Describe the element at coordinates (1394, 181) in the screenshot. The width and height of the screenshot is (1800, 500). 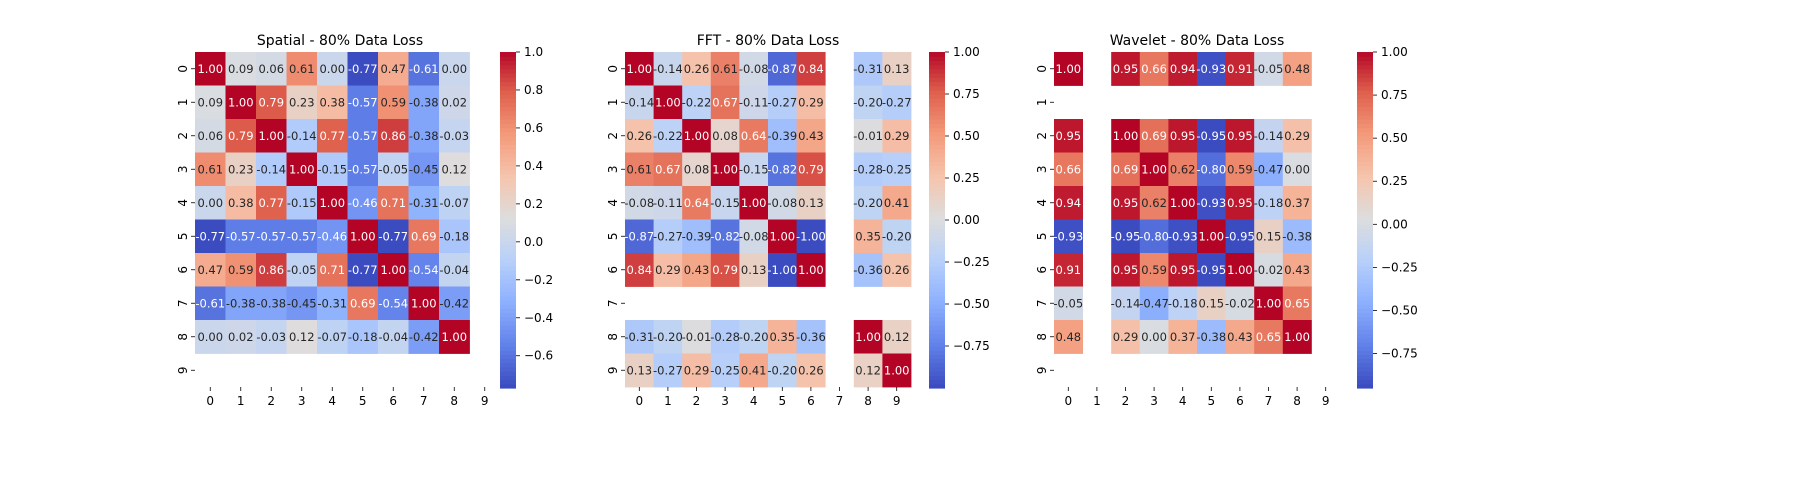
I see `colorbar-tick-label: 0.25` at that location.